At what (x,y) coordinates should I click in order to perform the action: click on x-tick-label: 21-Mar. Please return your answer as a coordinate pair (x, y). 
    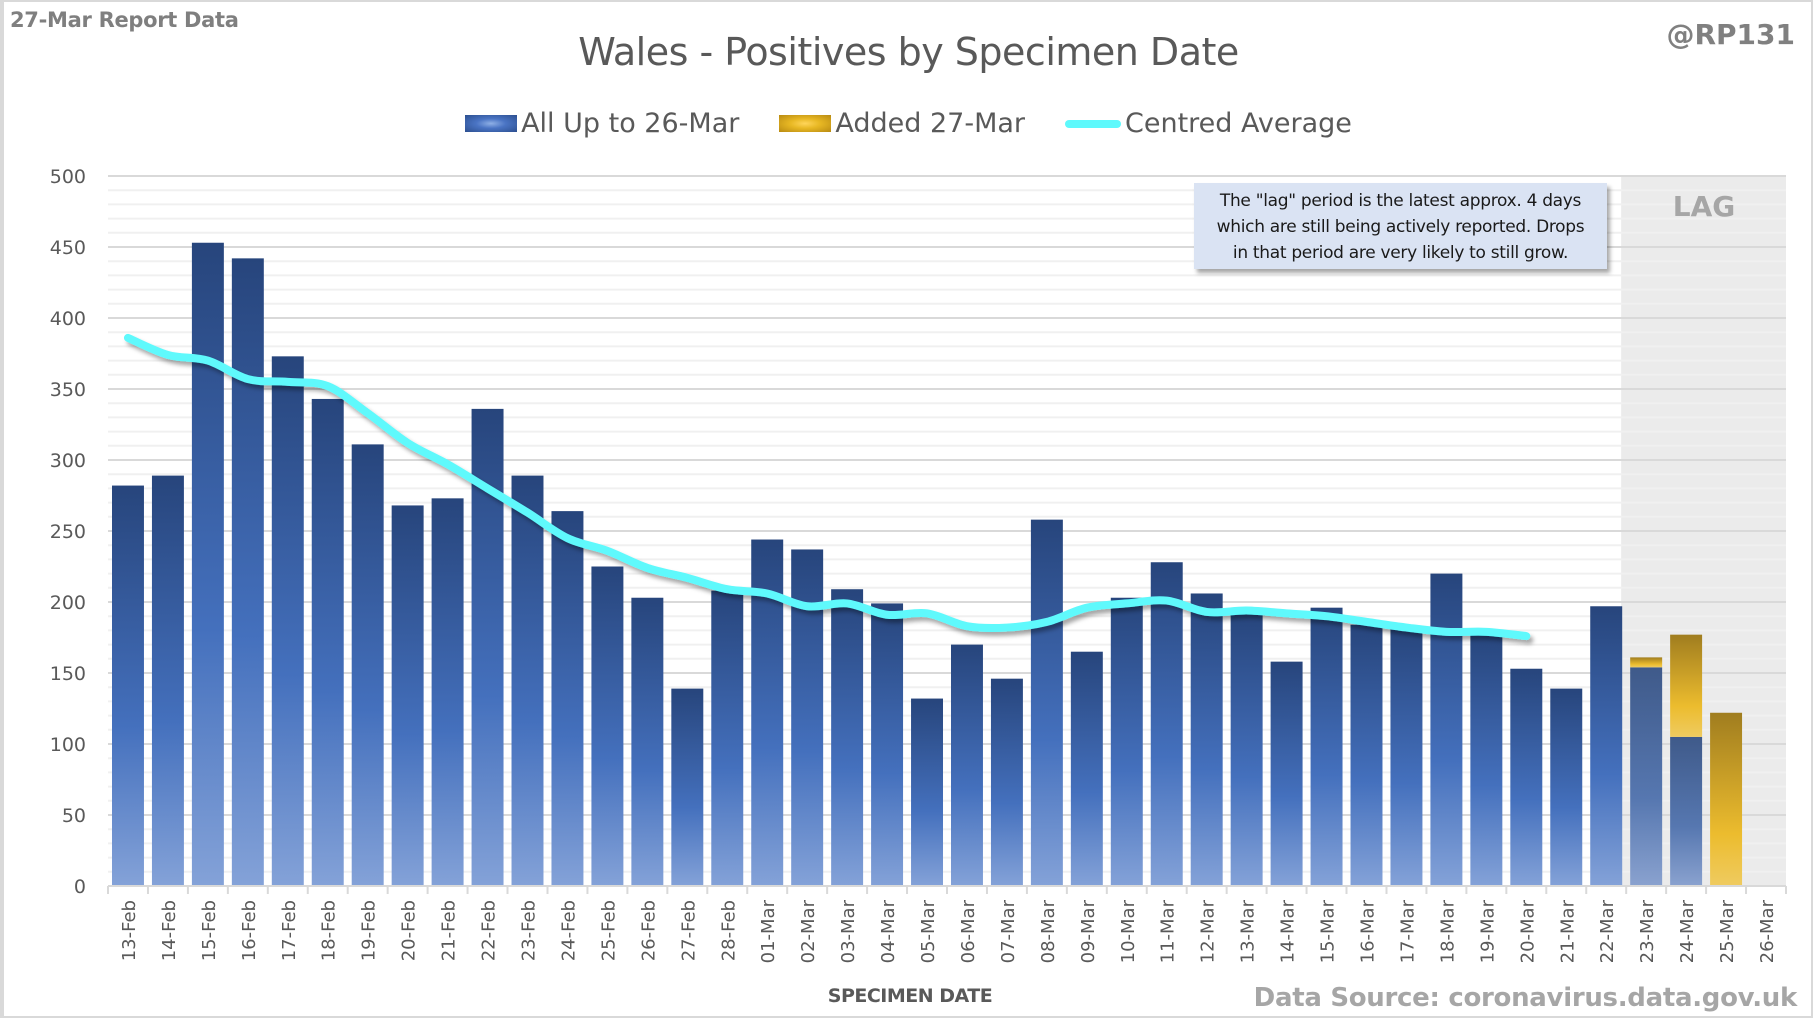
    Looking at the image, I should click on (1567, 931).